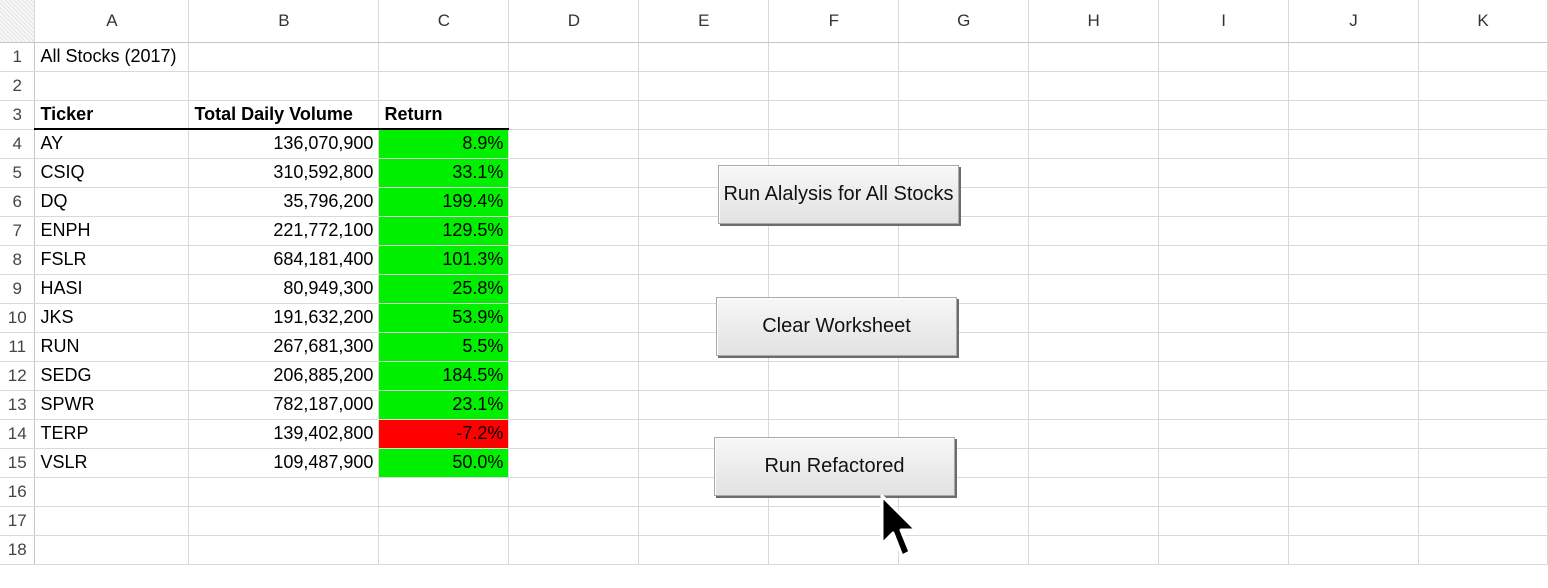  I want to click on row-header: 9, so click(18, 289).